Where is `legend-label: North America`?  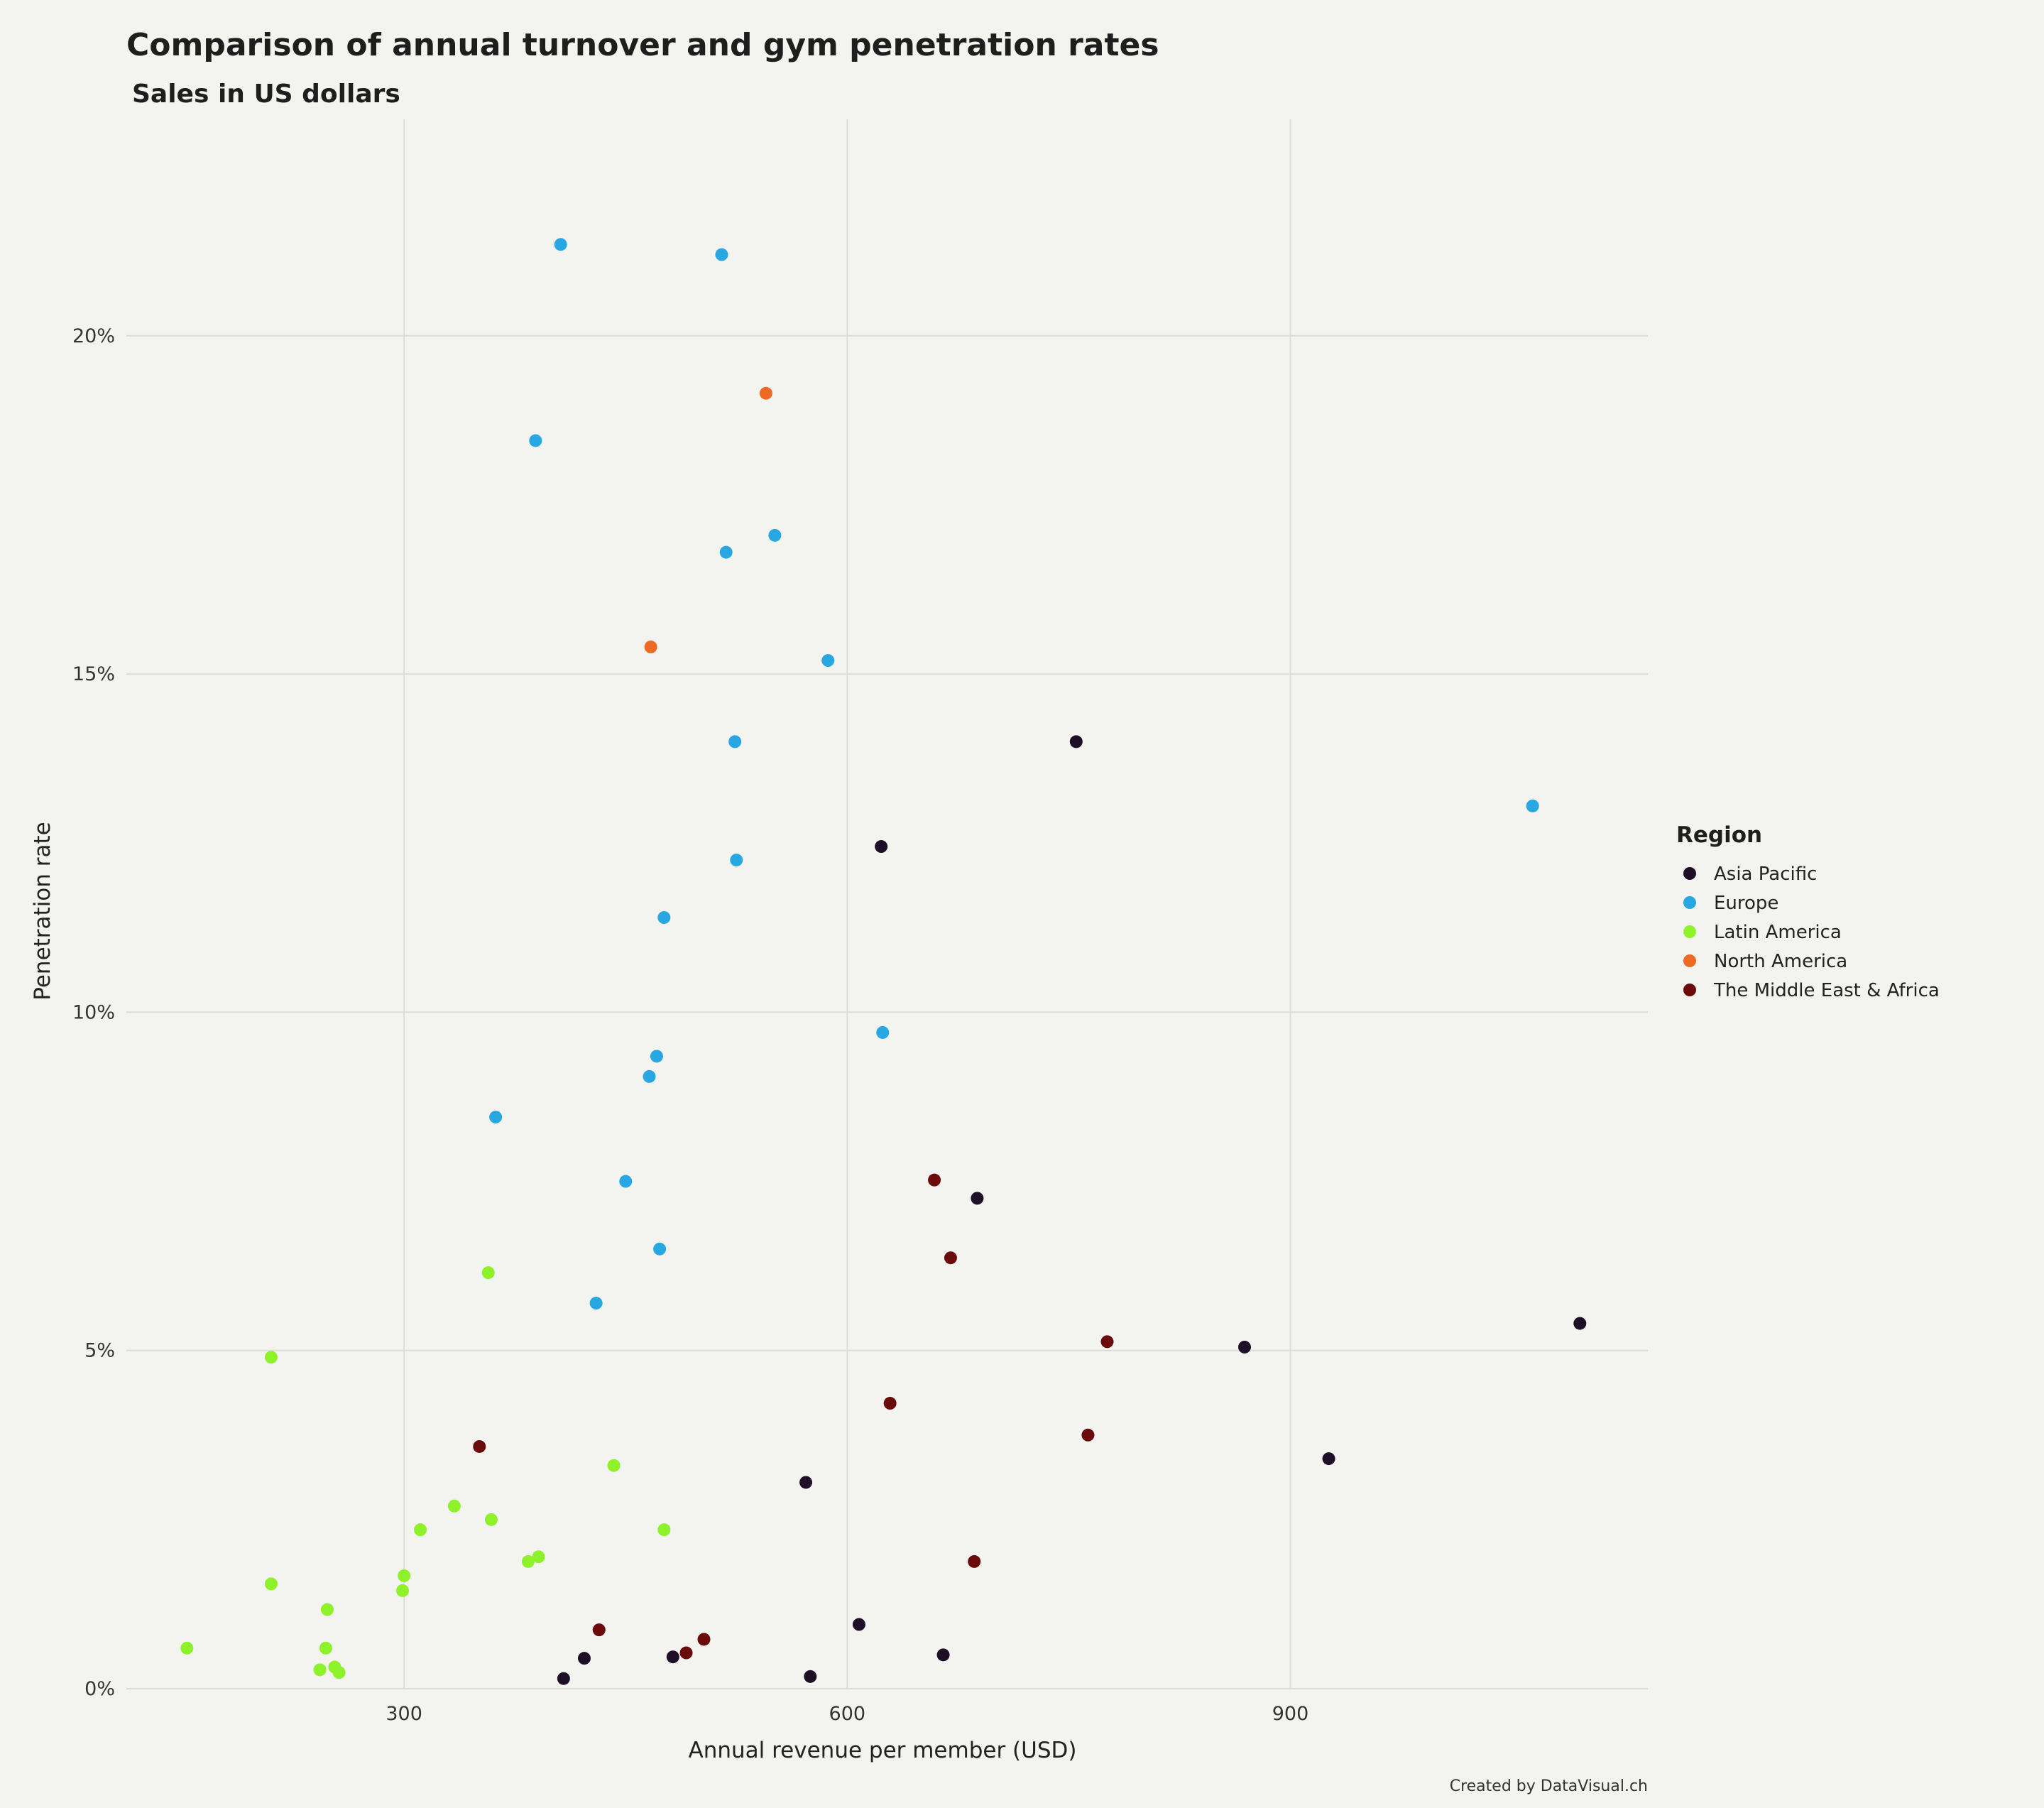
legend-label: North America is located at coordinates (1780, 961).